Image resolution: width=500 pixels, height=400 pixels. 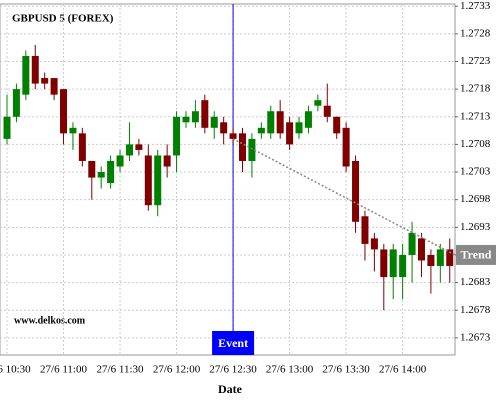 I want to click on x-tick-label: 27/6 13:30, so click(x=346, y=370).